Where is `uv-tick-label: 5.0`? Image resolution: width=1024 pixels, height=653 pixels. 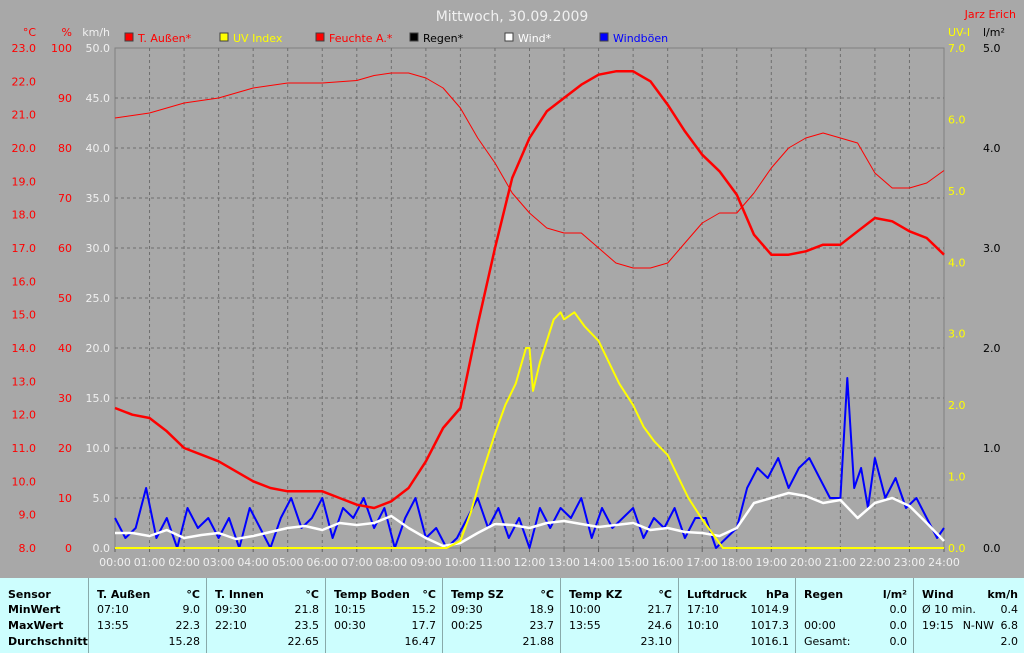
uv-tick-label: 5.0 is located at coordinates (957, 191).